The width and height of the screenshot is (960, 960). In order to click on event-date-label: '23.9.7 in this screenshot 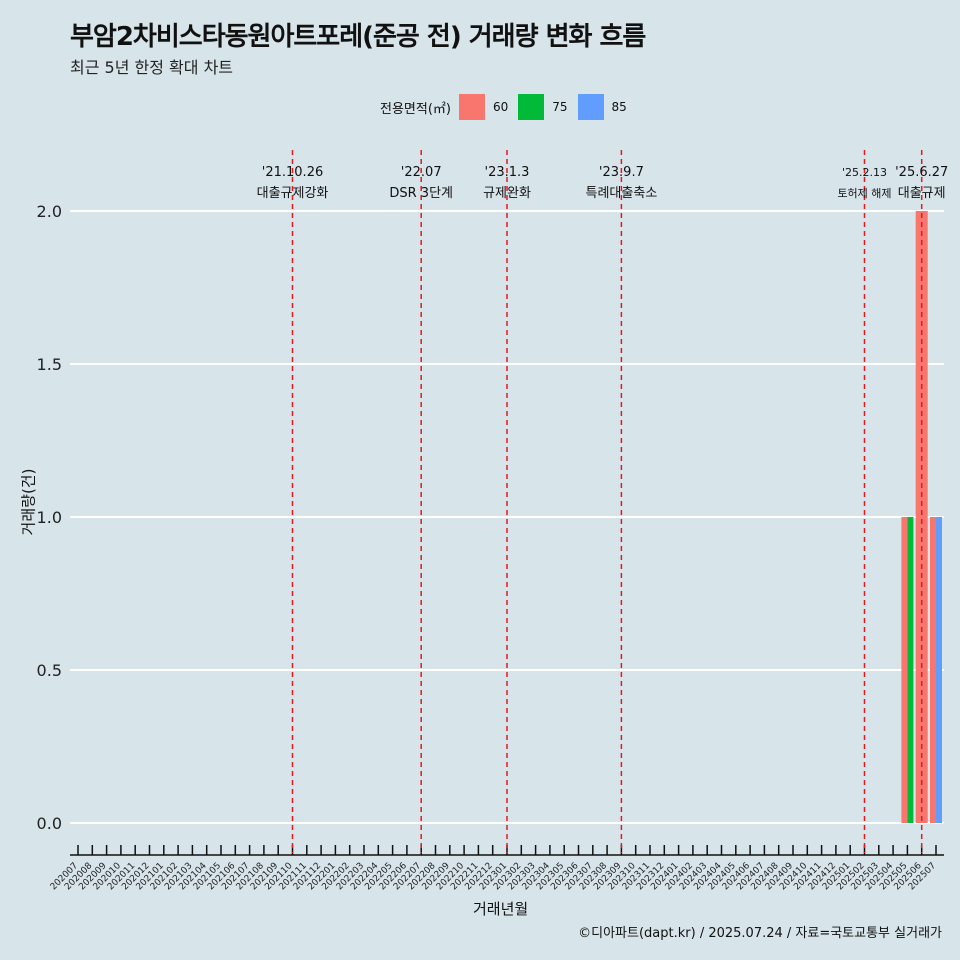, I will do `click(621, 172)`.